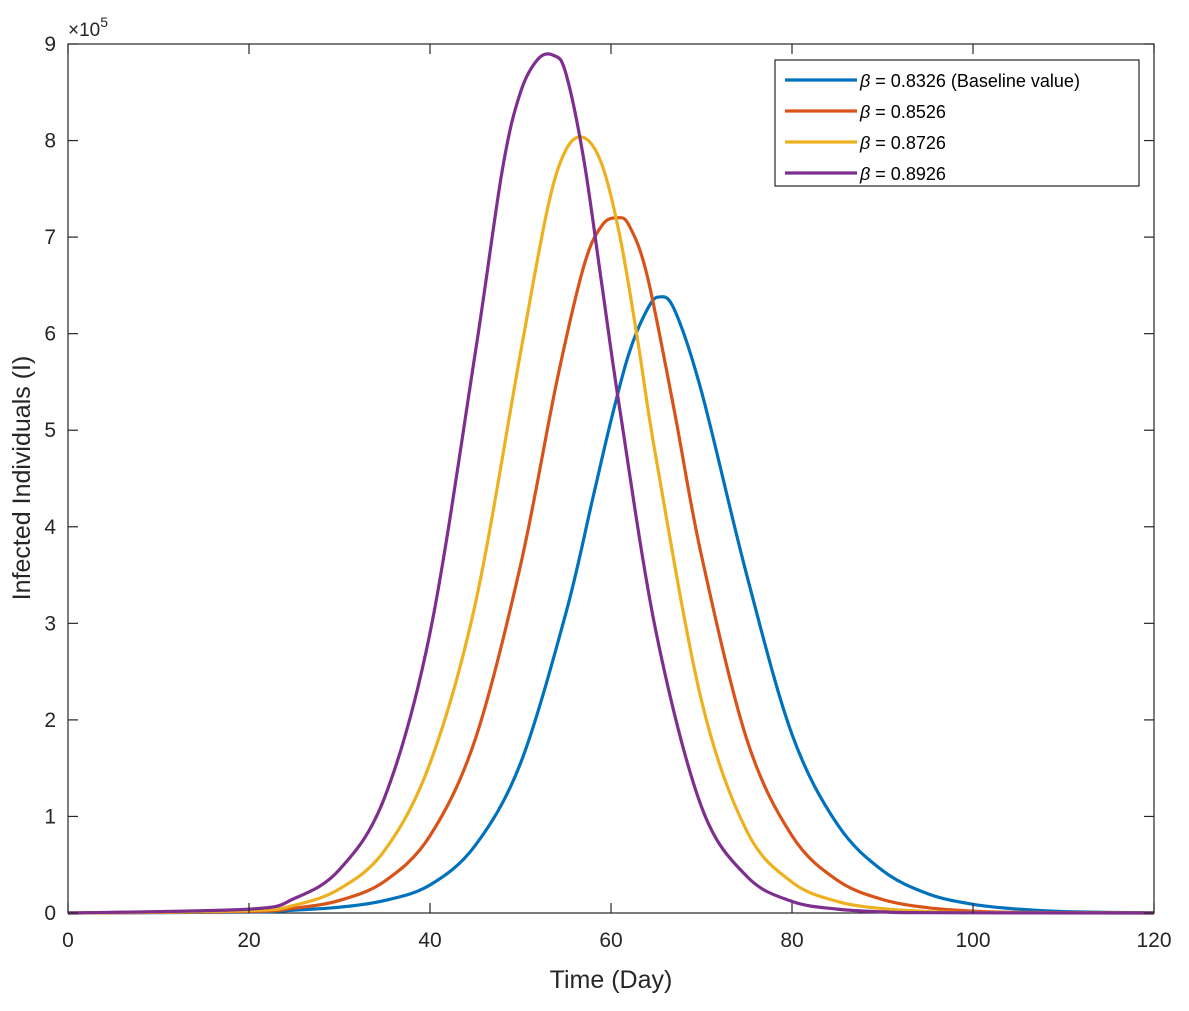  What do you see at coordinates (975, 81) in the screenshot?
I see `legend-value: = 0.8326 (Baseline value)` at bounding box center [975, 81].